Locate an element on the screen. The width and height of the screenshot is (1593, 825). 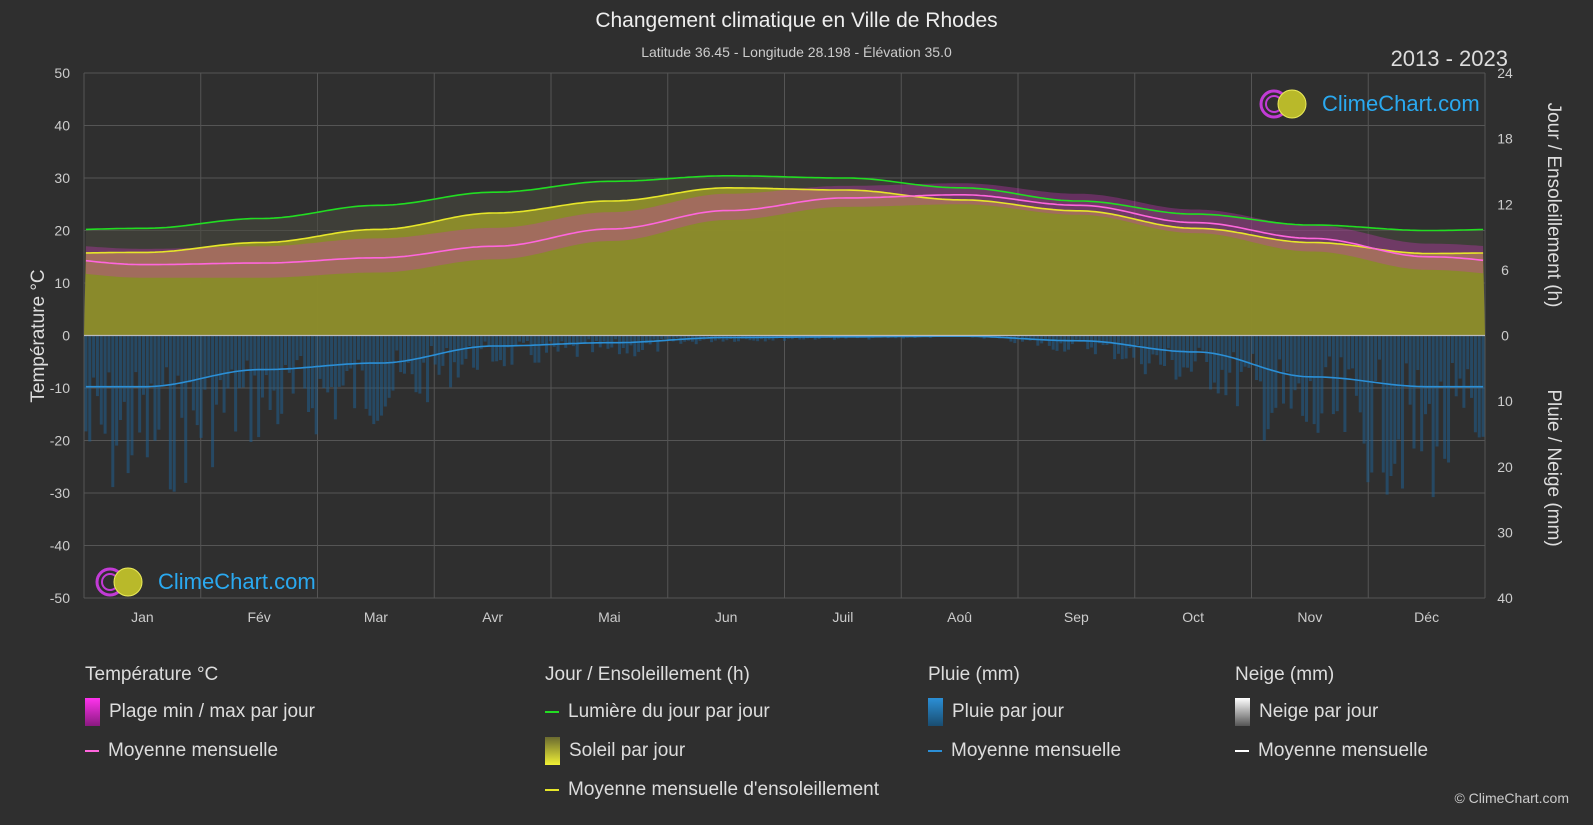
legend-item: Moyenne mensuelle is located at coordinates (1024, 750).